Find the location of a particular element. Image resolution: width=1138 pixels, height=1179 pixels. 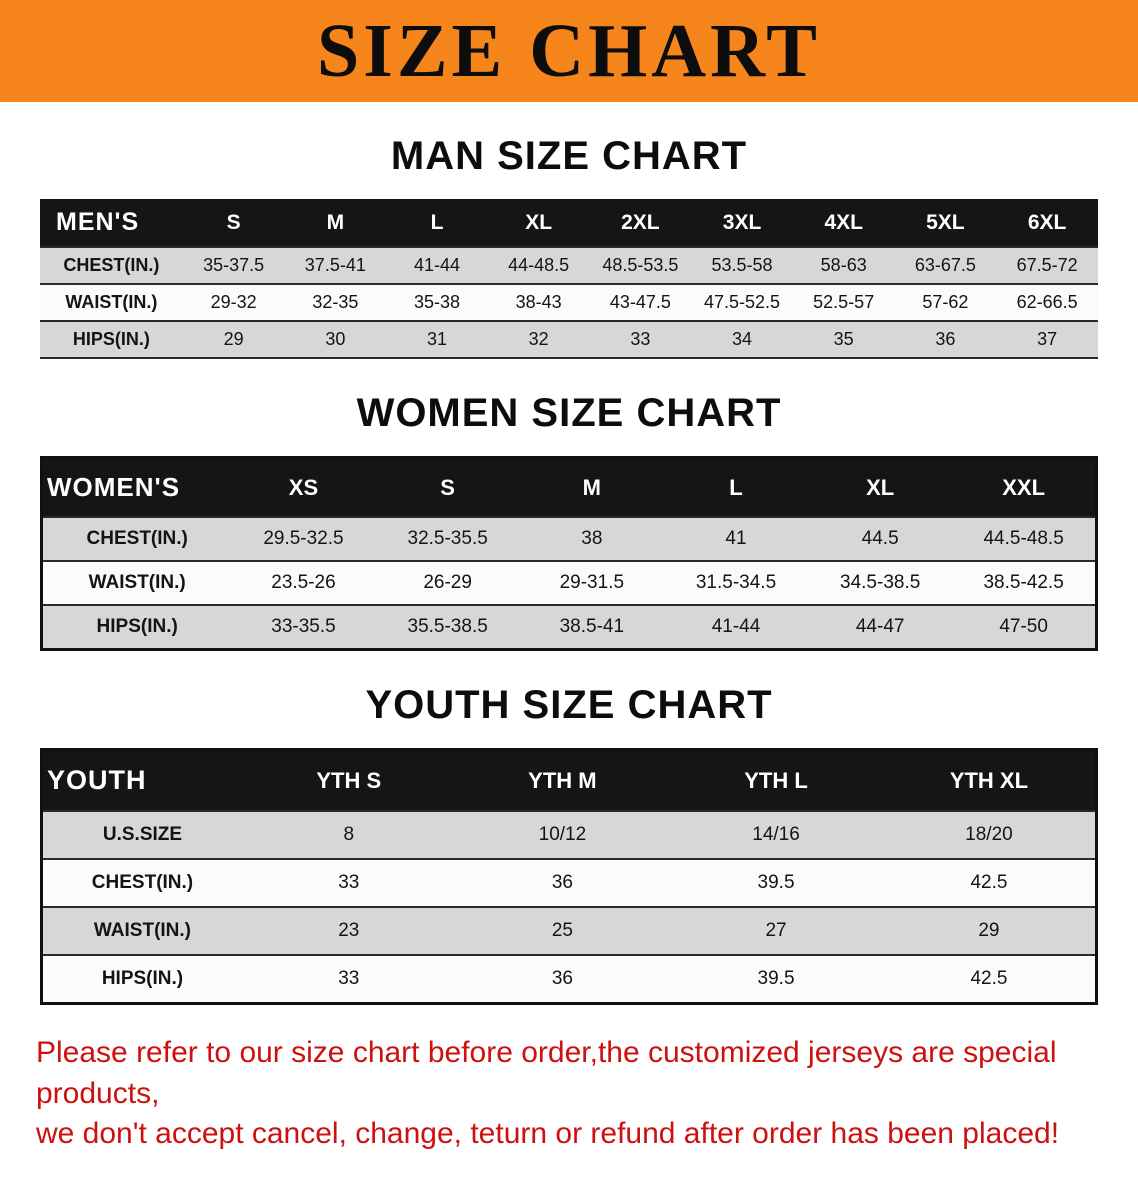

size-value-cell: 35-38 is located at coordinates (437, 302).